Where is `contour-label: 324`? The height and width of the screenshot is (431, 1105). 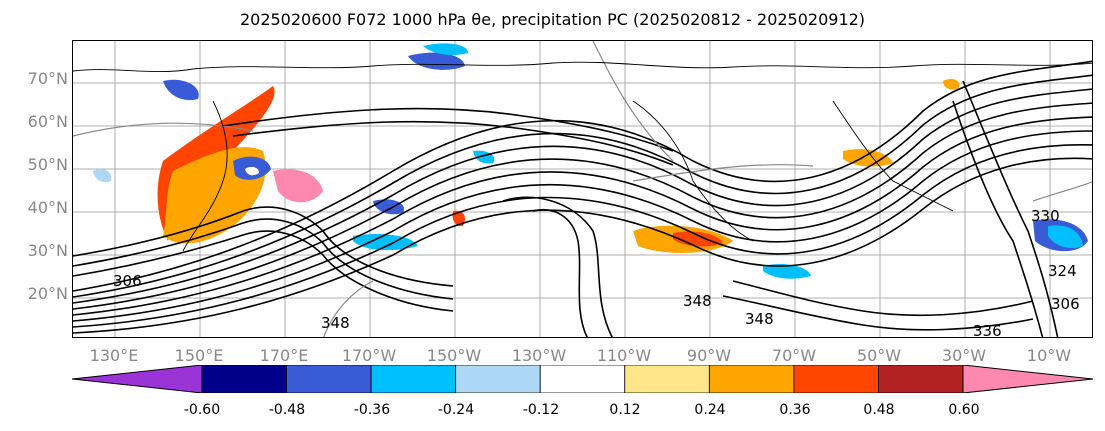
contour-label: 324 is located at coordinates (1062, 271).